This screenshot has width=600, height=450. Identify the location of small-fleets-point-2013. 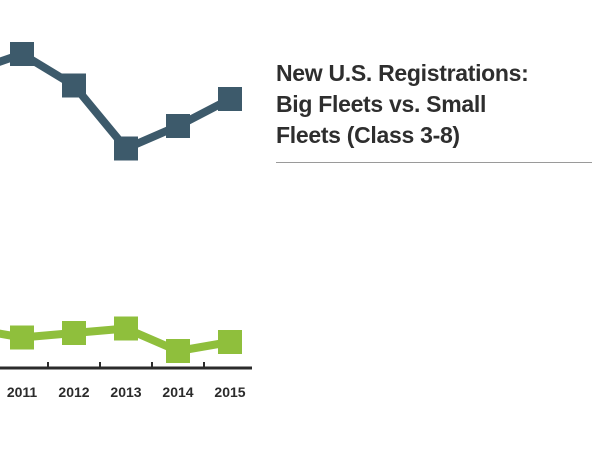
(126, 328).